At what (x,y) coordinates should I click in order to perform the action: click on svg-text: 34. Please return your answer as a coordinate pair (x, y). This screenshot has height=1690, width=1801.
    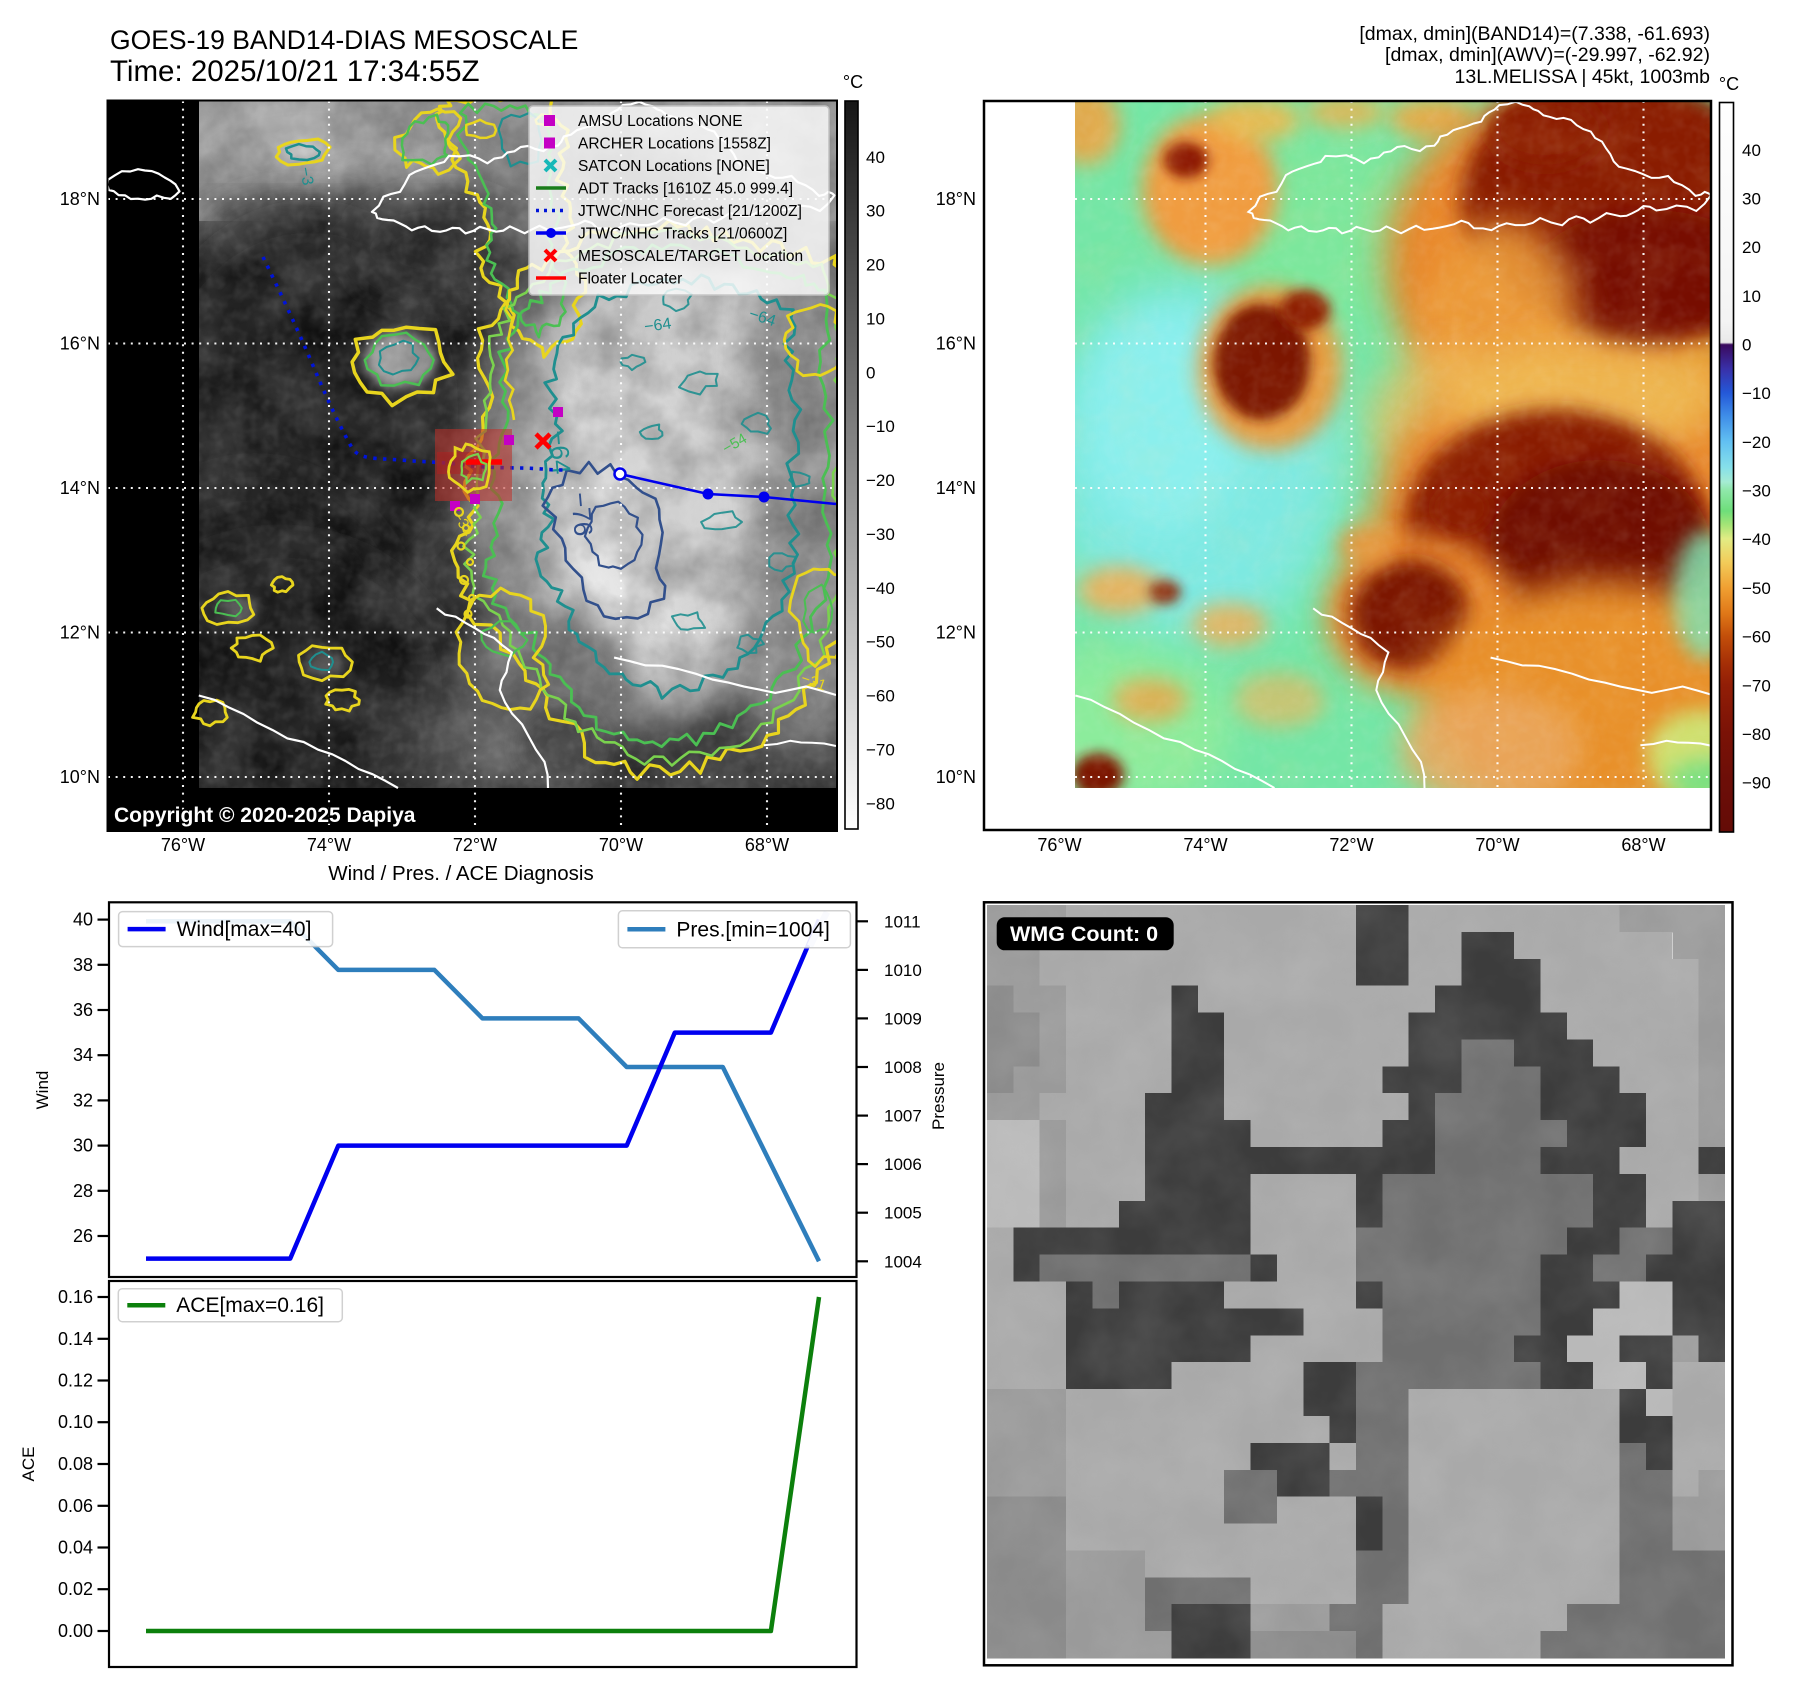
    Looking at the image, I should click on (83, 1055).